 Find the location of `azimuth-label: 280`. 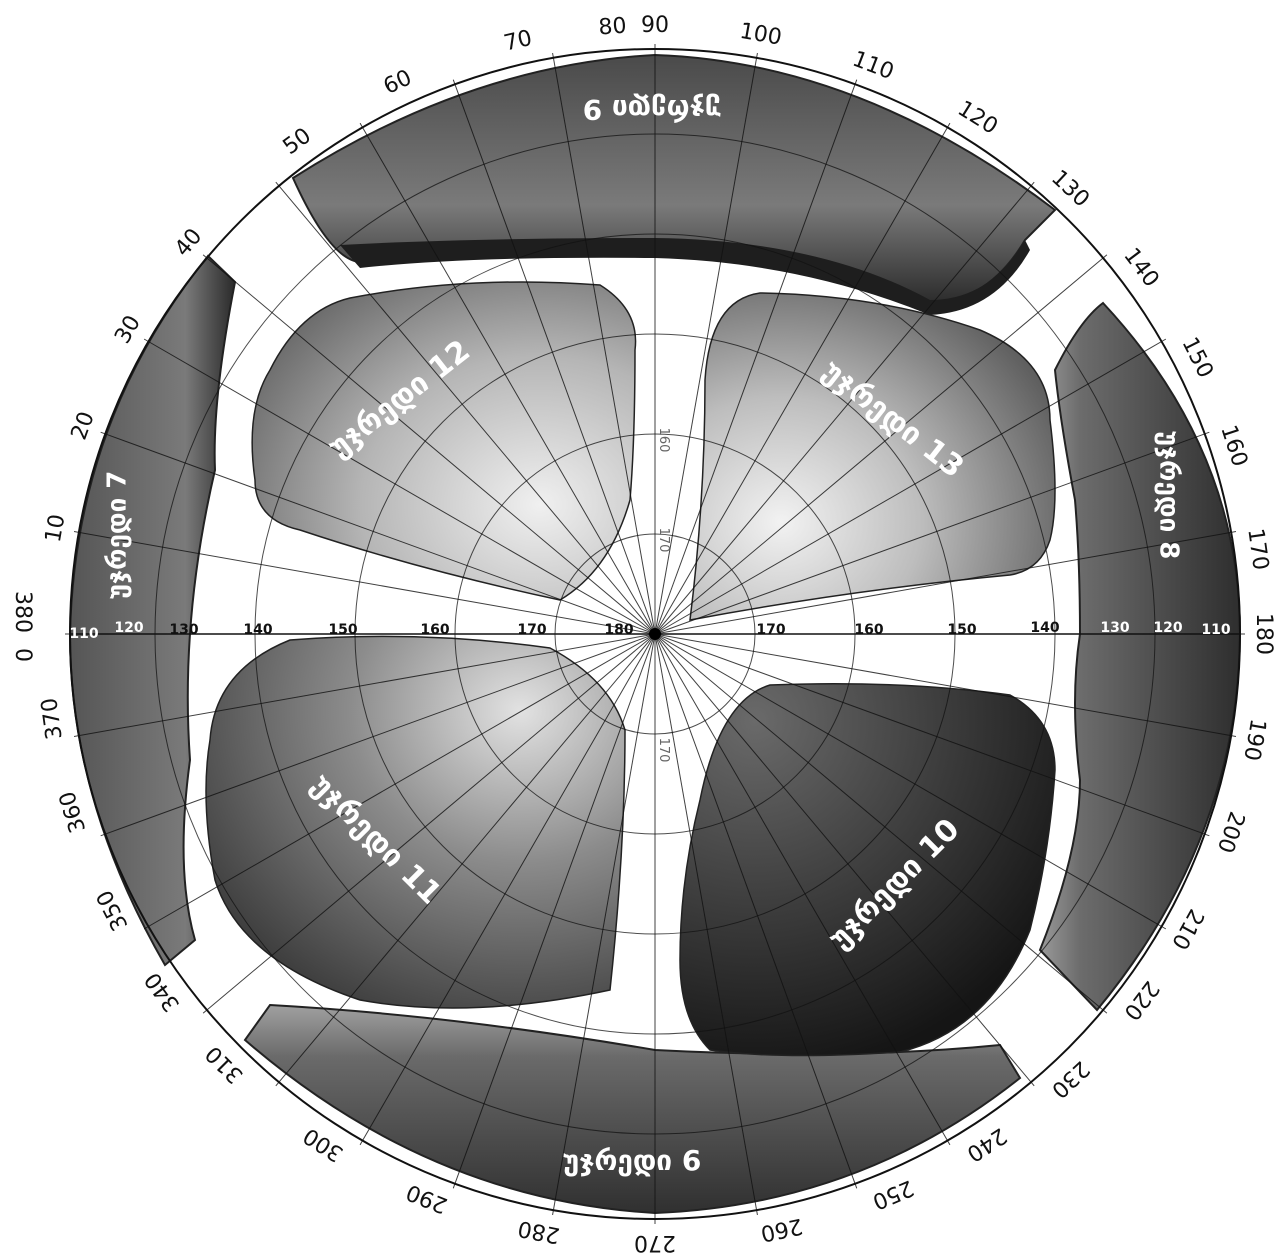

azimuth-label: 280 is located at coordinates (539, 1231).